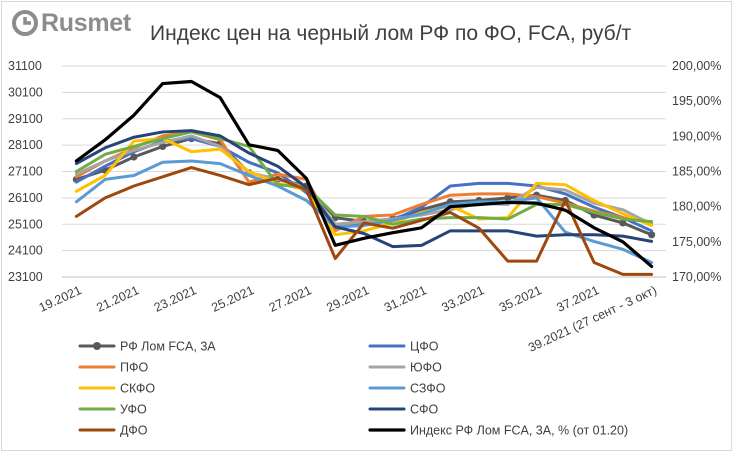 The height and width of the screenshot is (454, 735). I want to click on y-left-tick-label: 30100, so click(25, 92).